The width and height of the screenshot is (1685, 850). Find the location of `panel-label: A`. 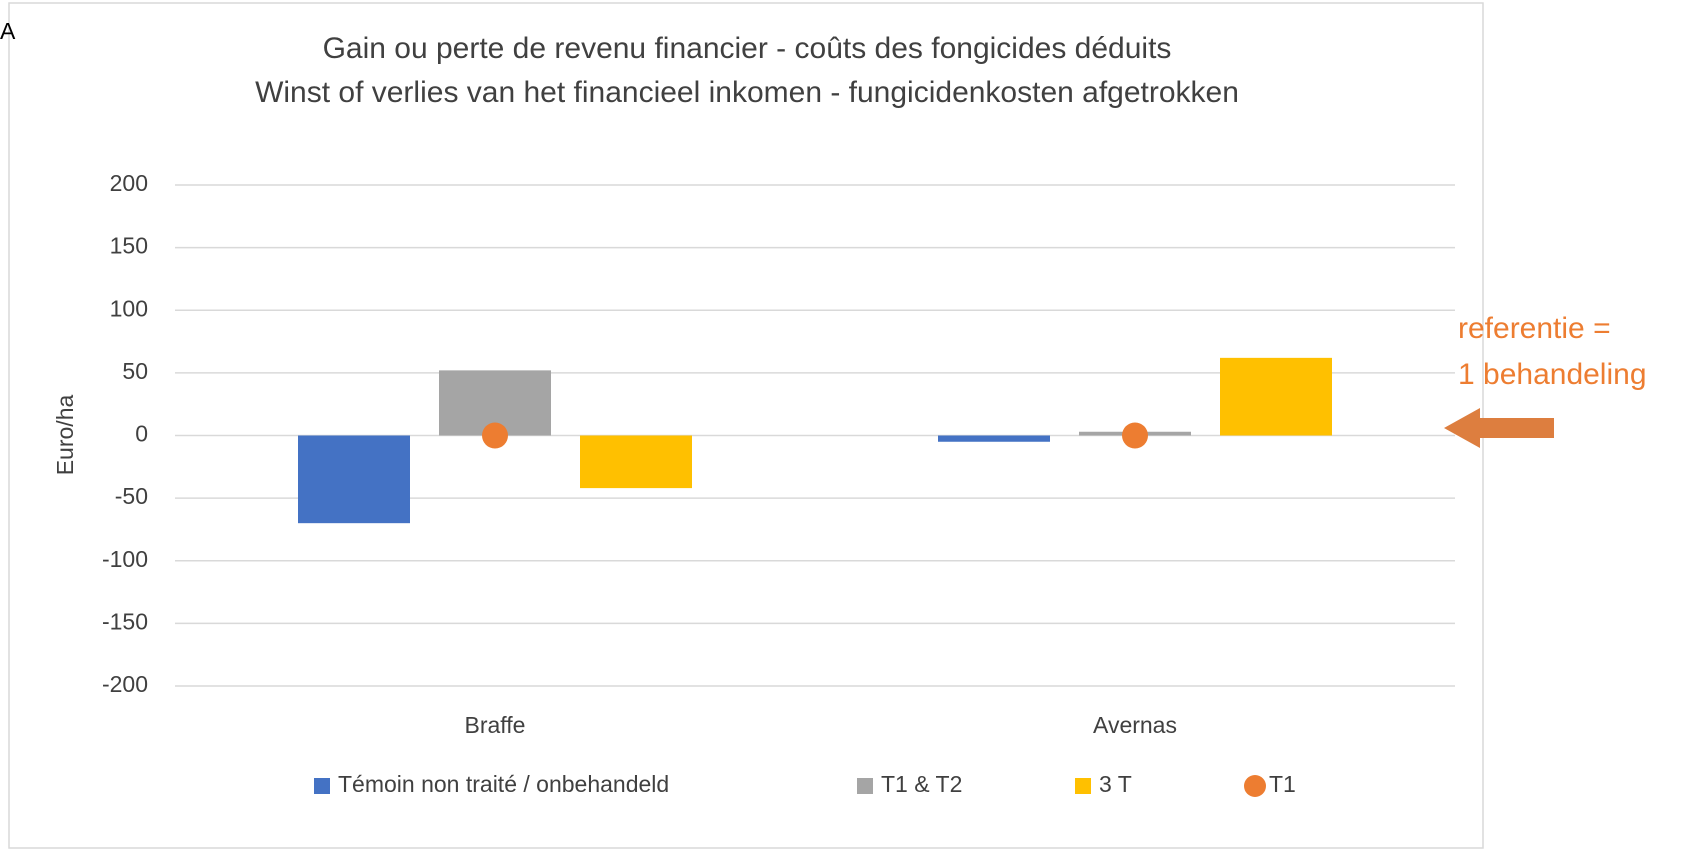

panel-label: A is located at coordinates (8, 31).